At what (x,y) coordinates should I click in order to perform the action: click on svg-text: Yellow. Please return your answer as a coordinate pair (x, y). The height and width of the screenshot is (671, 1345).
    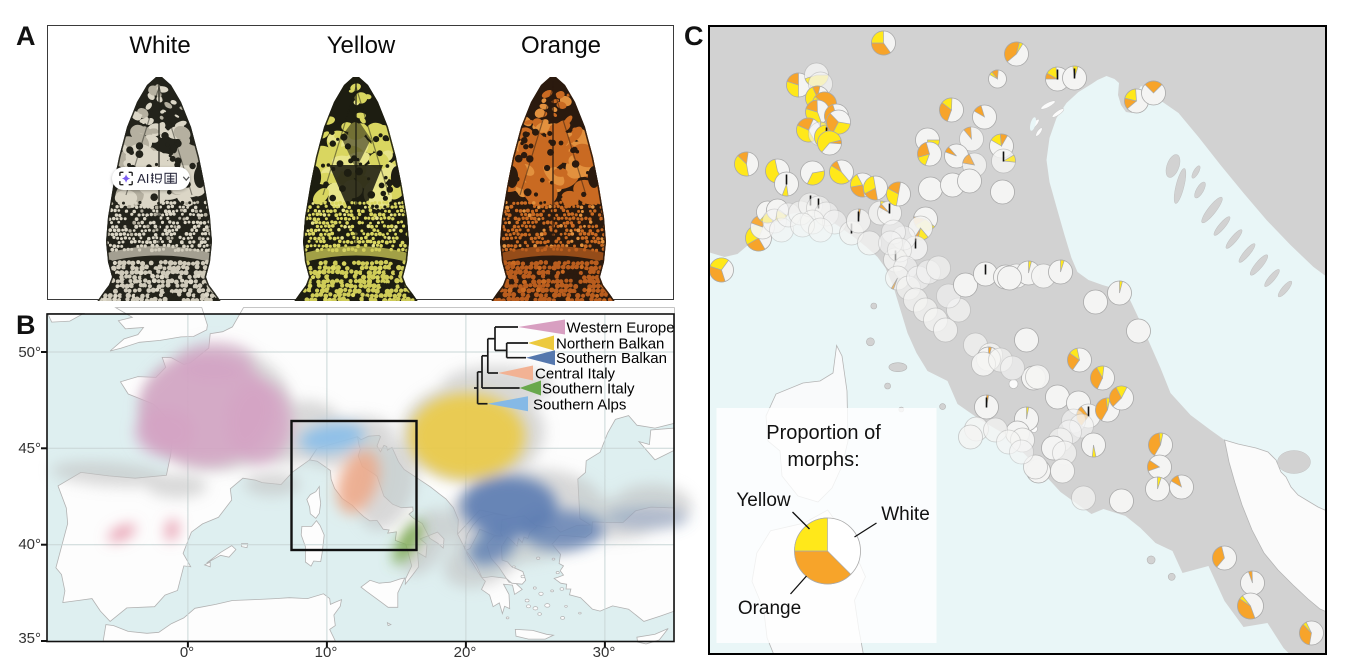
    Looking at the image, I should click on (763, 500).